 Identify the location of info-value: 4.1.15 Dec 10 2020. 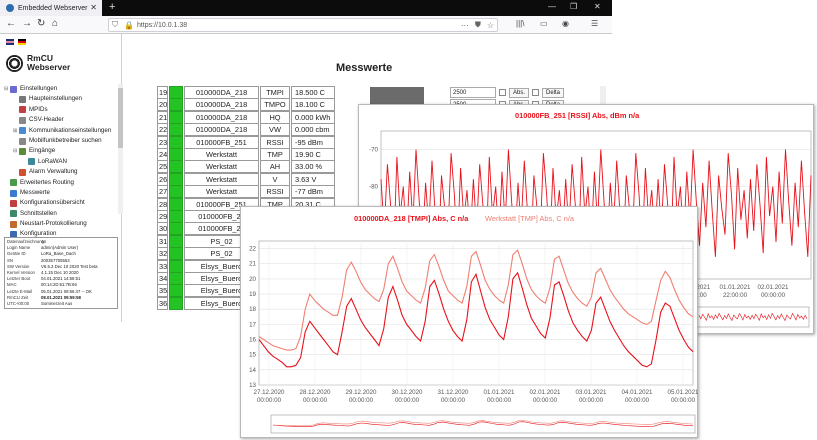
(60, 273).